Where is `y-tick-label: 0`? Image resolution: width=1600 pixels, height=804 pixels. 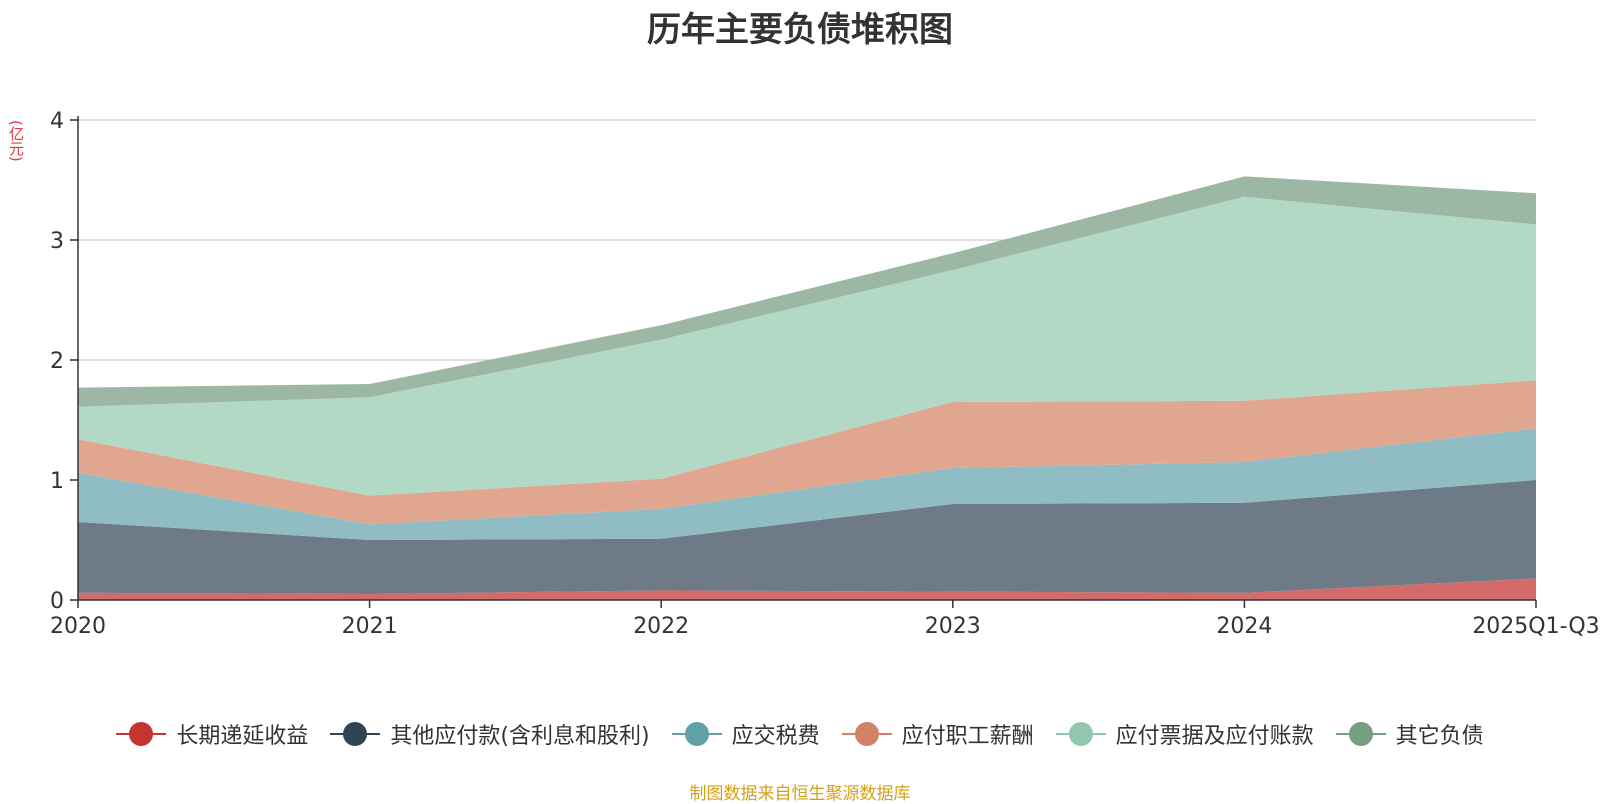 y-tick-label: 0 is located at coordinates (57, 601).